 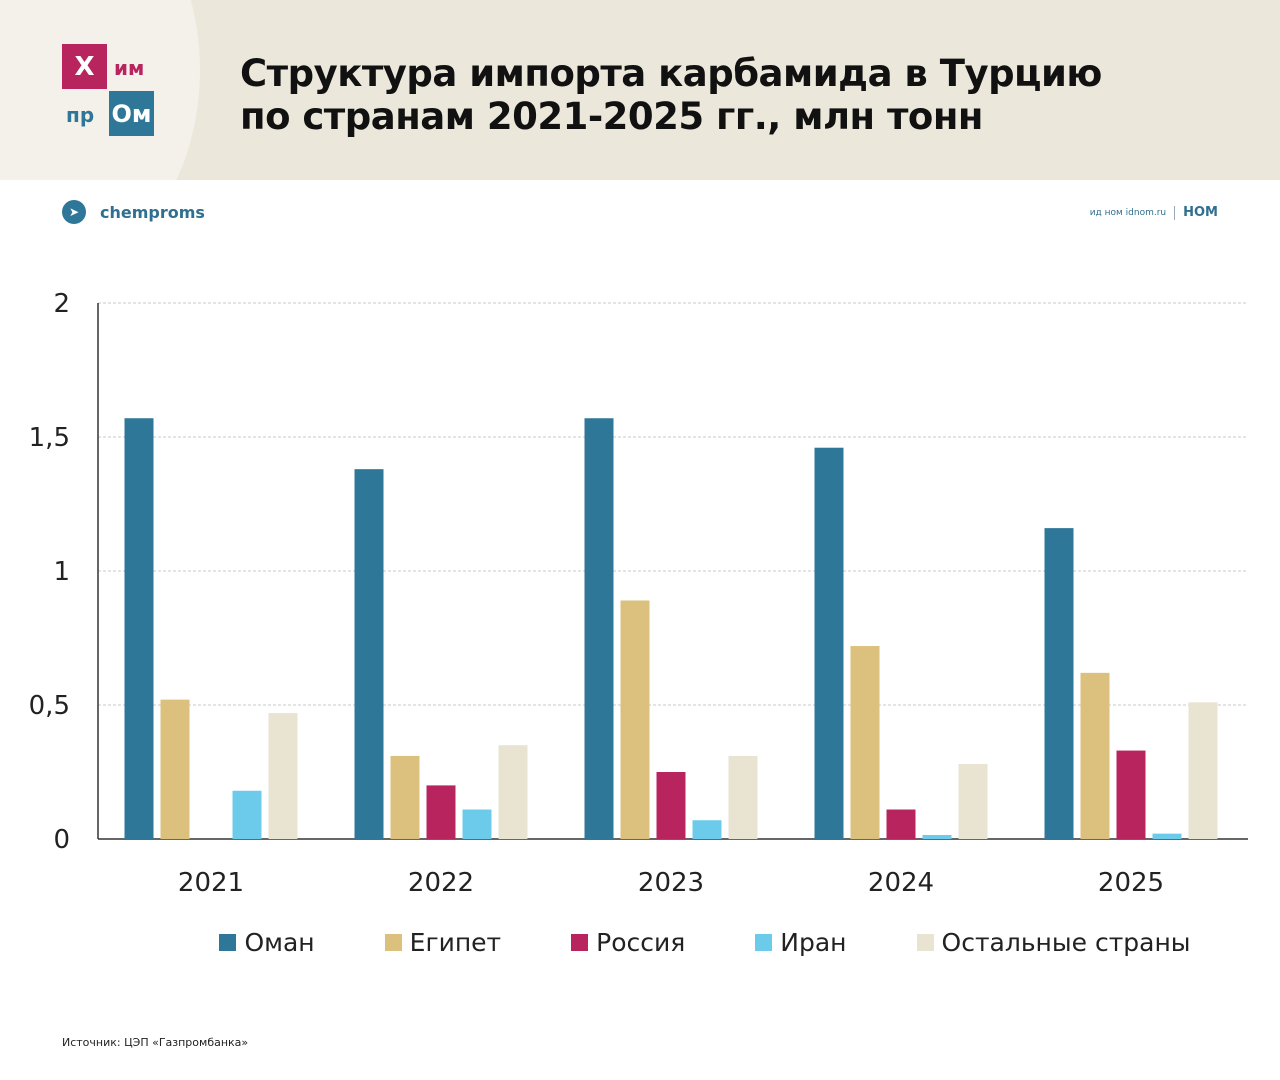 What do you see at coordinates (813, 942) in the screenshot?
I see `legend-label: Иран` at bounding box center [813, 942].